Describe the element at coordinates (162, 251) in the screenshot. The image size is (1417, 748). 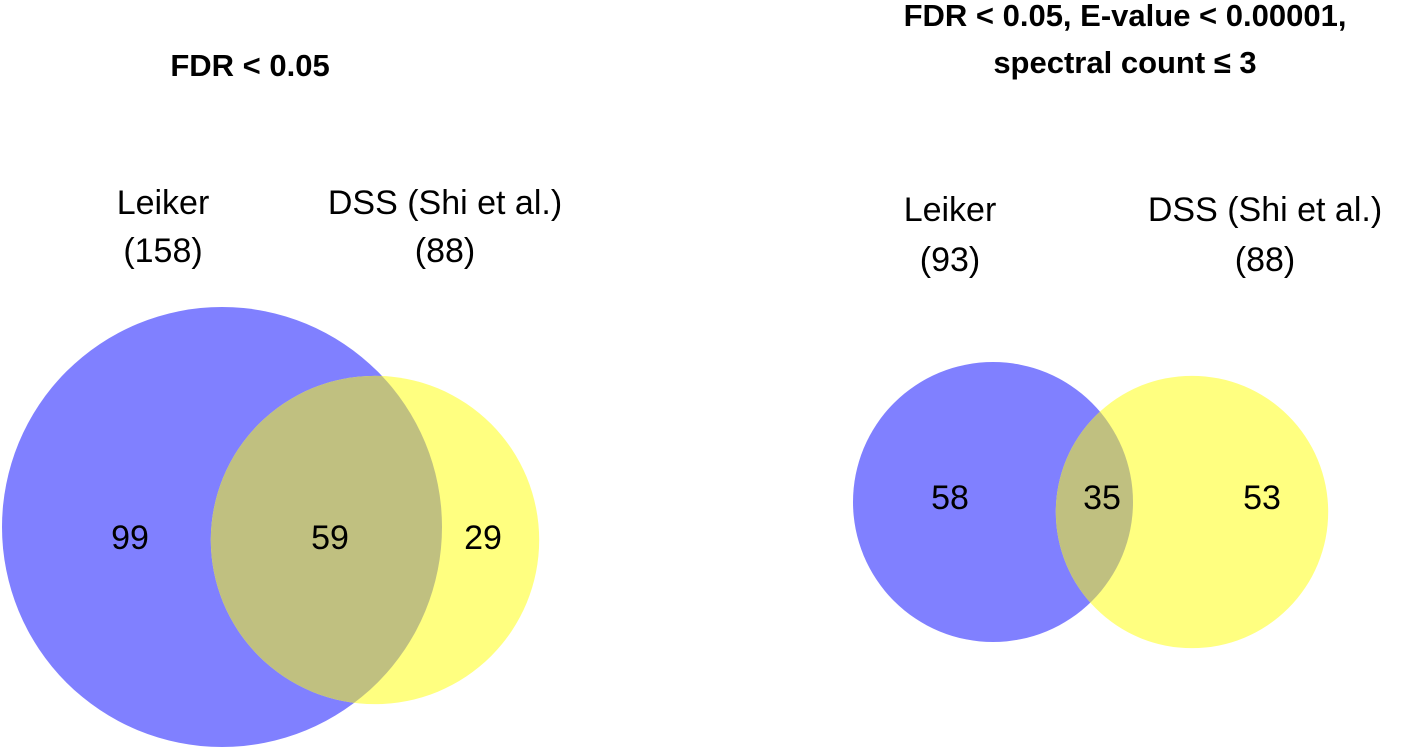
I see `set-size: (158)` at that location.